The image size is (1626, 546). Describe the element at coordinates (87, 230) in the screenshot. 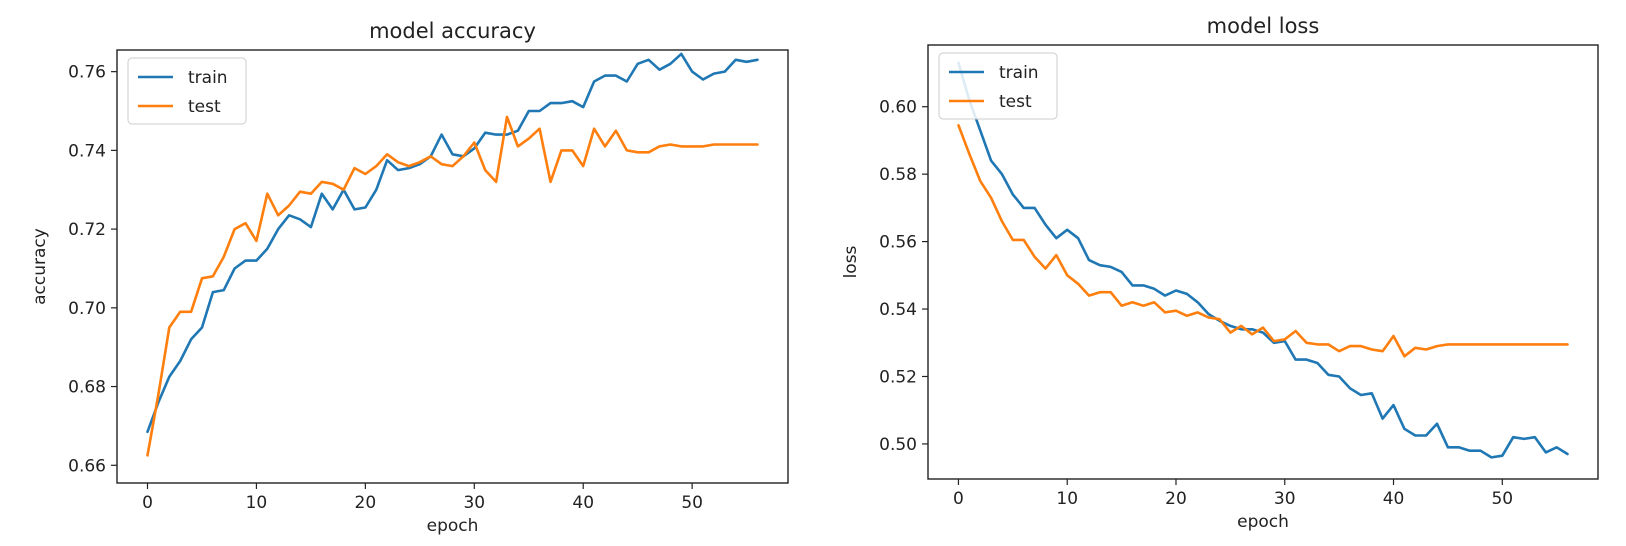

I see `y-tick-label: 0.72` at that location.